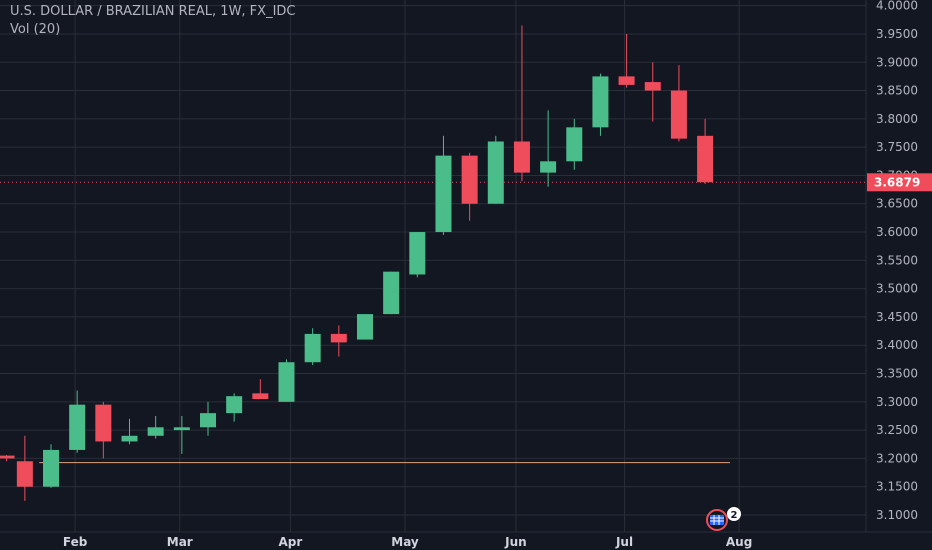 This screenshot has width=932, height=550. What do you see at coordinates (897, 487) in the screenshot?
I see `price-tick-label: 3.1500` at bounding box center [897, 487].